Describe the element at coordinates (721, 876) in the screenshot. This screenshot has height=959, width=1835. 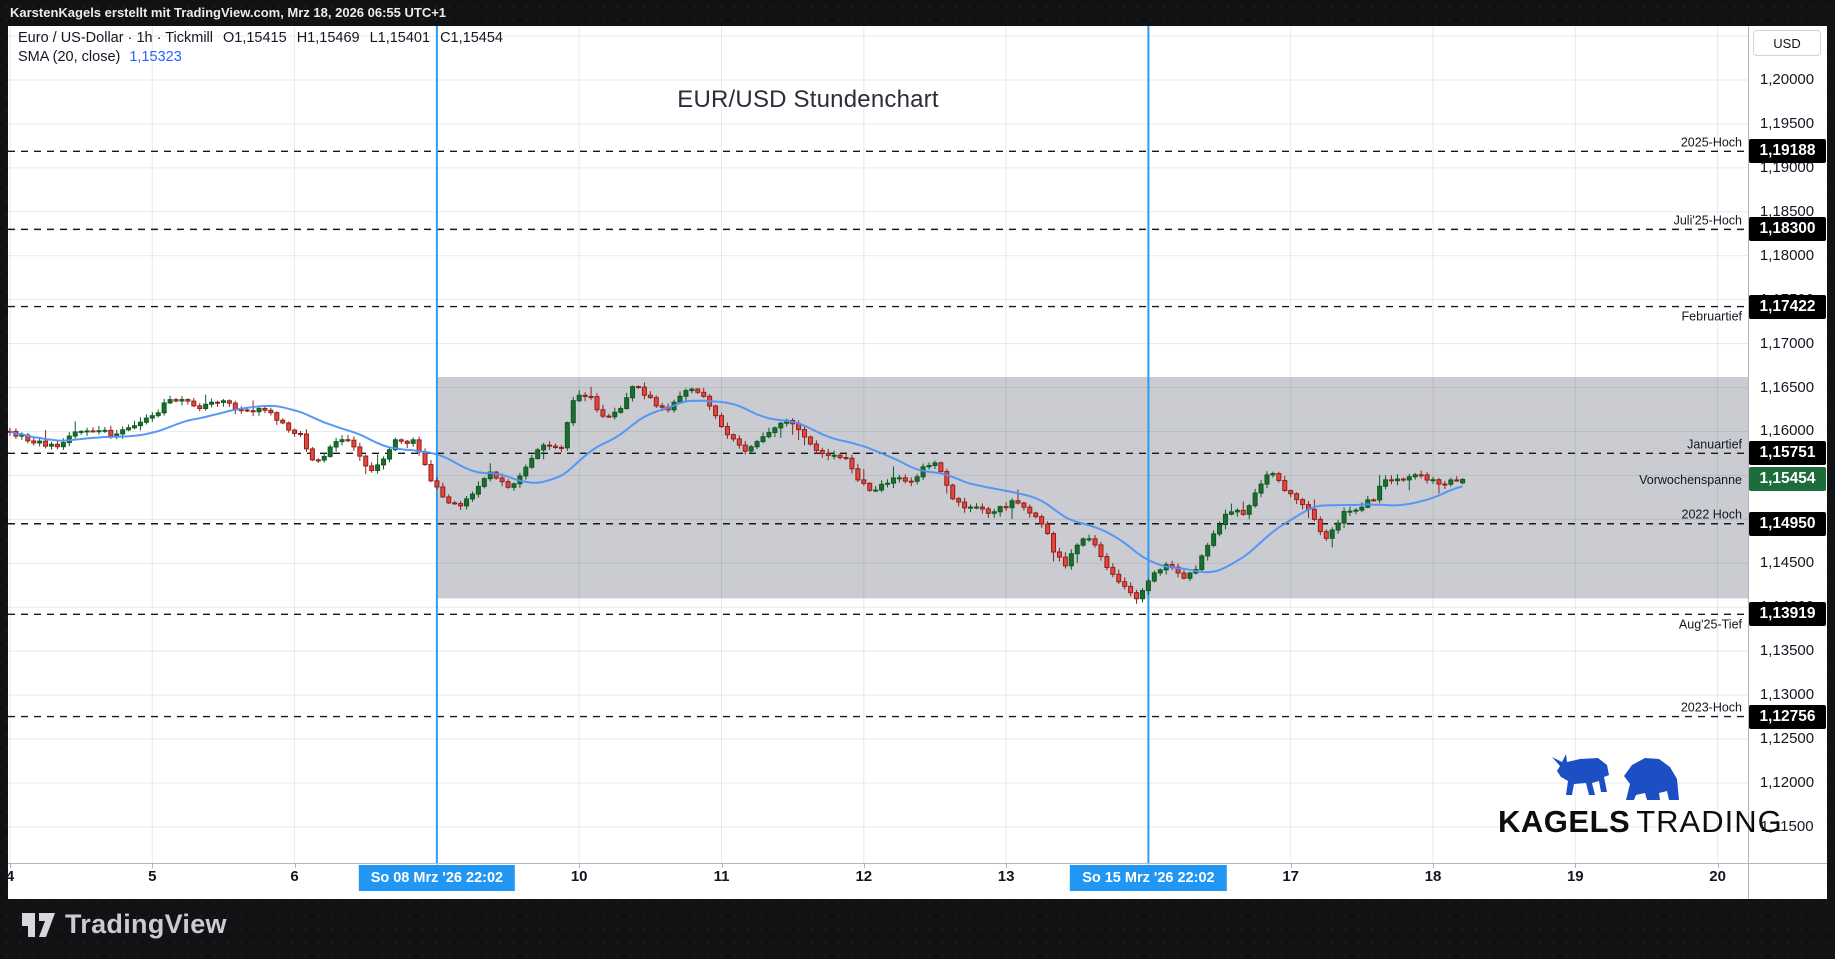
I see `time-tick-11: 11` at that location.